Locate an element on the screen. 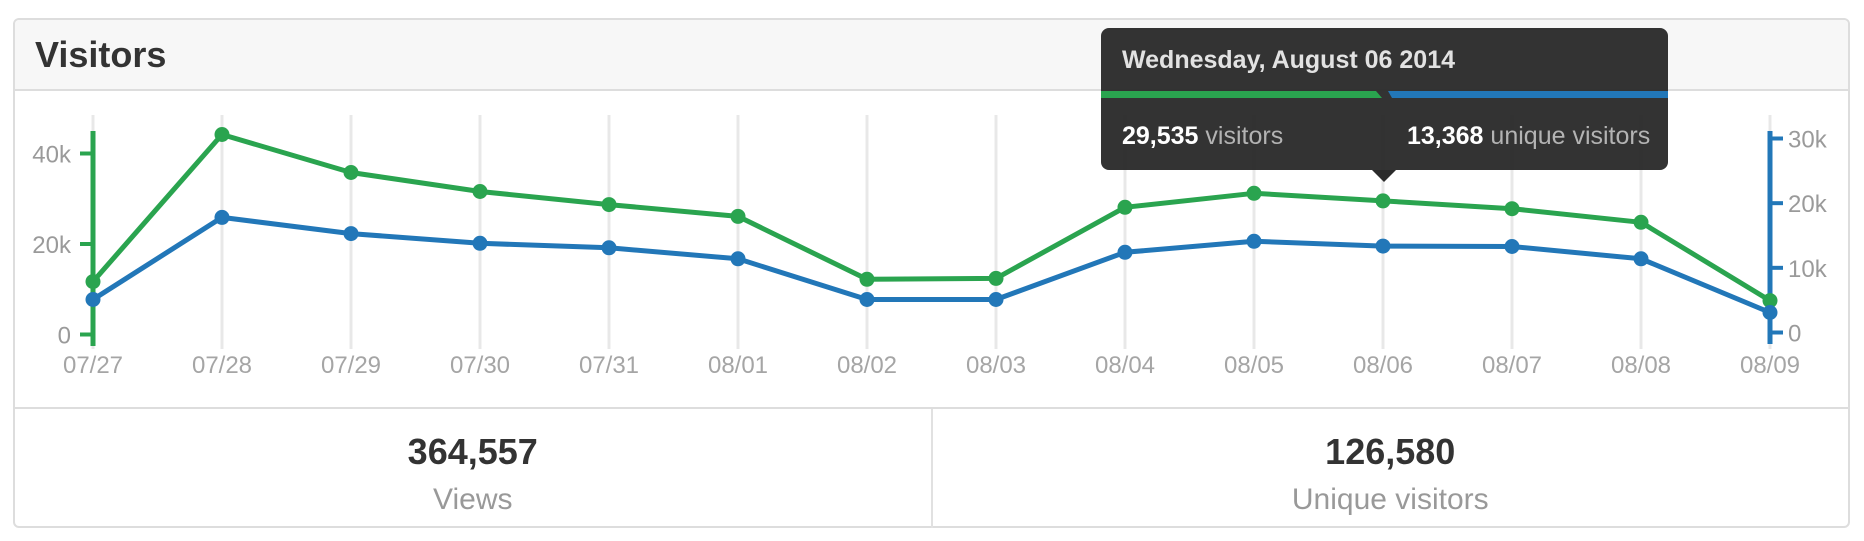 The width and height of the screenshot is (1864, 541). left-axis: 0 20k 40k is located at coordinates (64, 240).